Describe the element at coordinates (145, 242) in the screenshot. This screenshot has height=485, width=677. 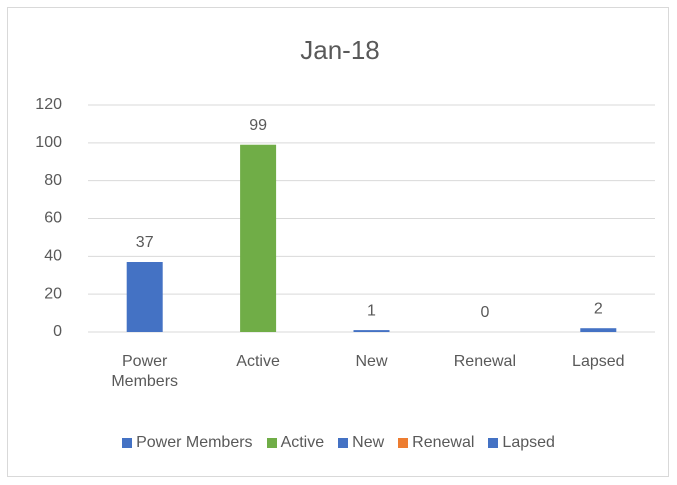
I see `data-label: 37` at that location.